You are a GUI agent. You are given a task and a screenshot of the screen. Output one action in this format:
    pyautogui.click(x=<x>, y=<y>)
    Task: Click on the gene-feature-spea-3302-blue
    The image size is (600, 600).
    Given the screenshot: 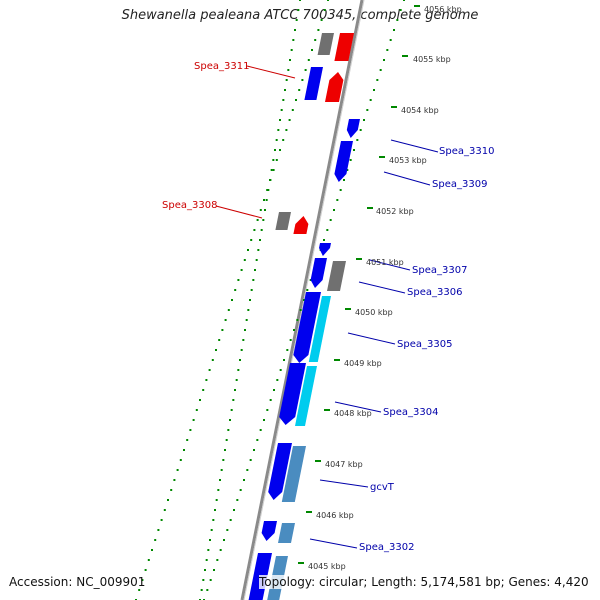 What is the action you would take?
    pyautogui.click(x=269, y=531)
    